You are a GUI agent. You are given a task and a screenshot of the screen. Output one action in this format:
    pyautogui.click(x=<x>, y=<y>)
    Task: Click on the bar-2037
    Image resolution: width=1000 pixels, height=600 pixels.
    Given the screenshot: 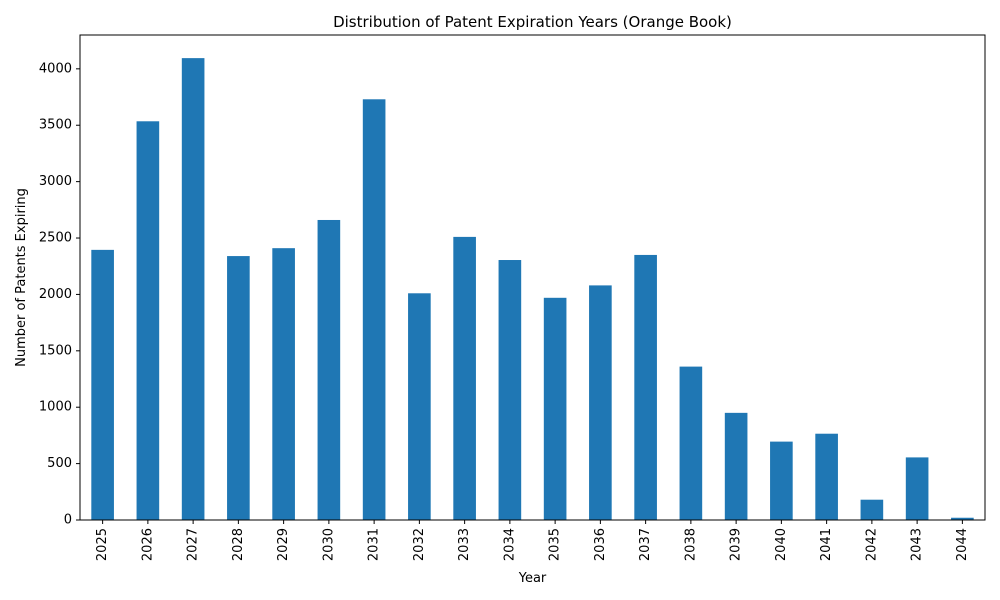 What is the action you would take?
    pyautogui.click(x=645, y=387)
    